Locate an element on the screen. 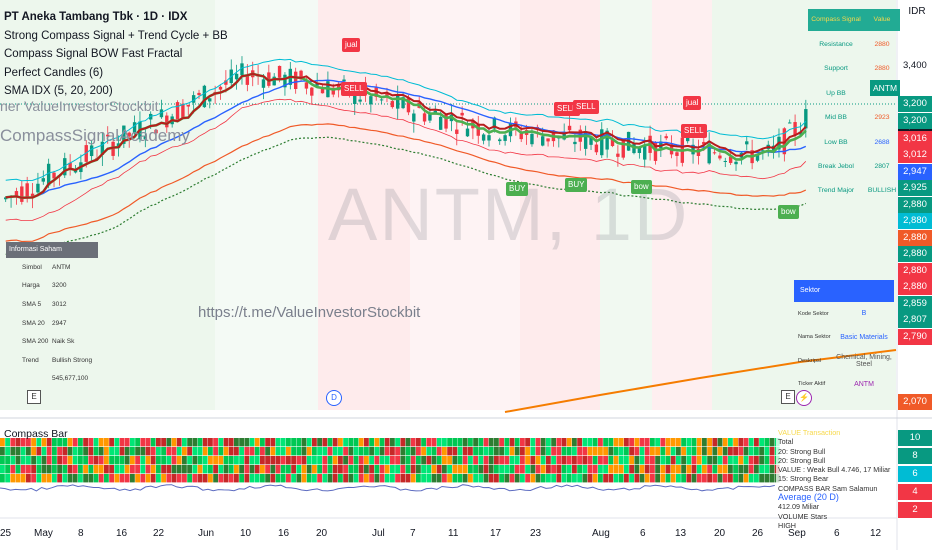 The width and height of the screenshot is (932, 550). price-tag: 3,200 is located at coordinates (915, 104).